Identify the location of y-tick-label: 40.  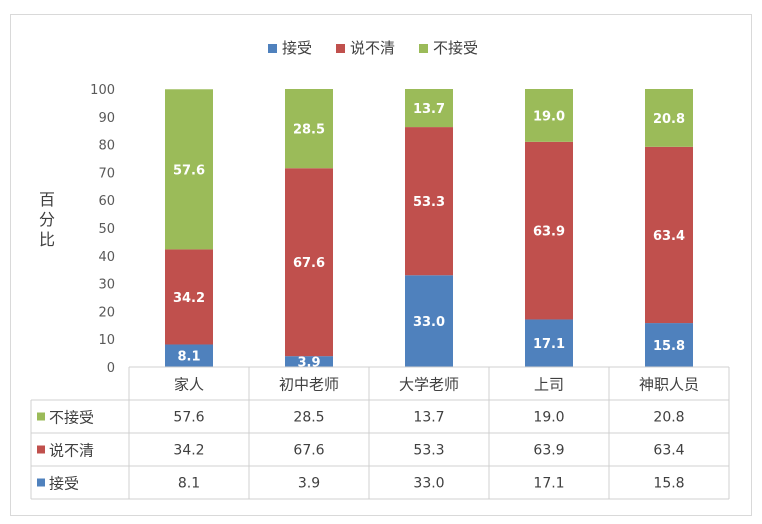
(106, 257).